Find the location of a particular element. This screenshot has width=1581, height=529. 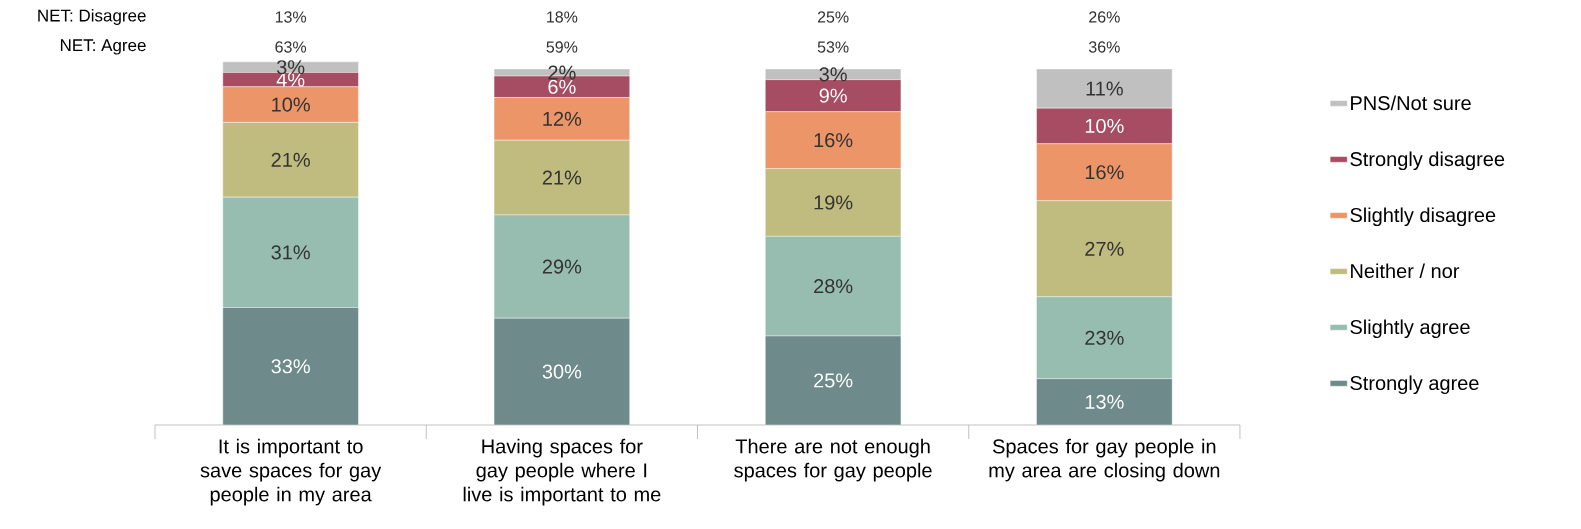

data-label: 19% is located at coordinates (833, 202).